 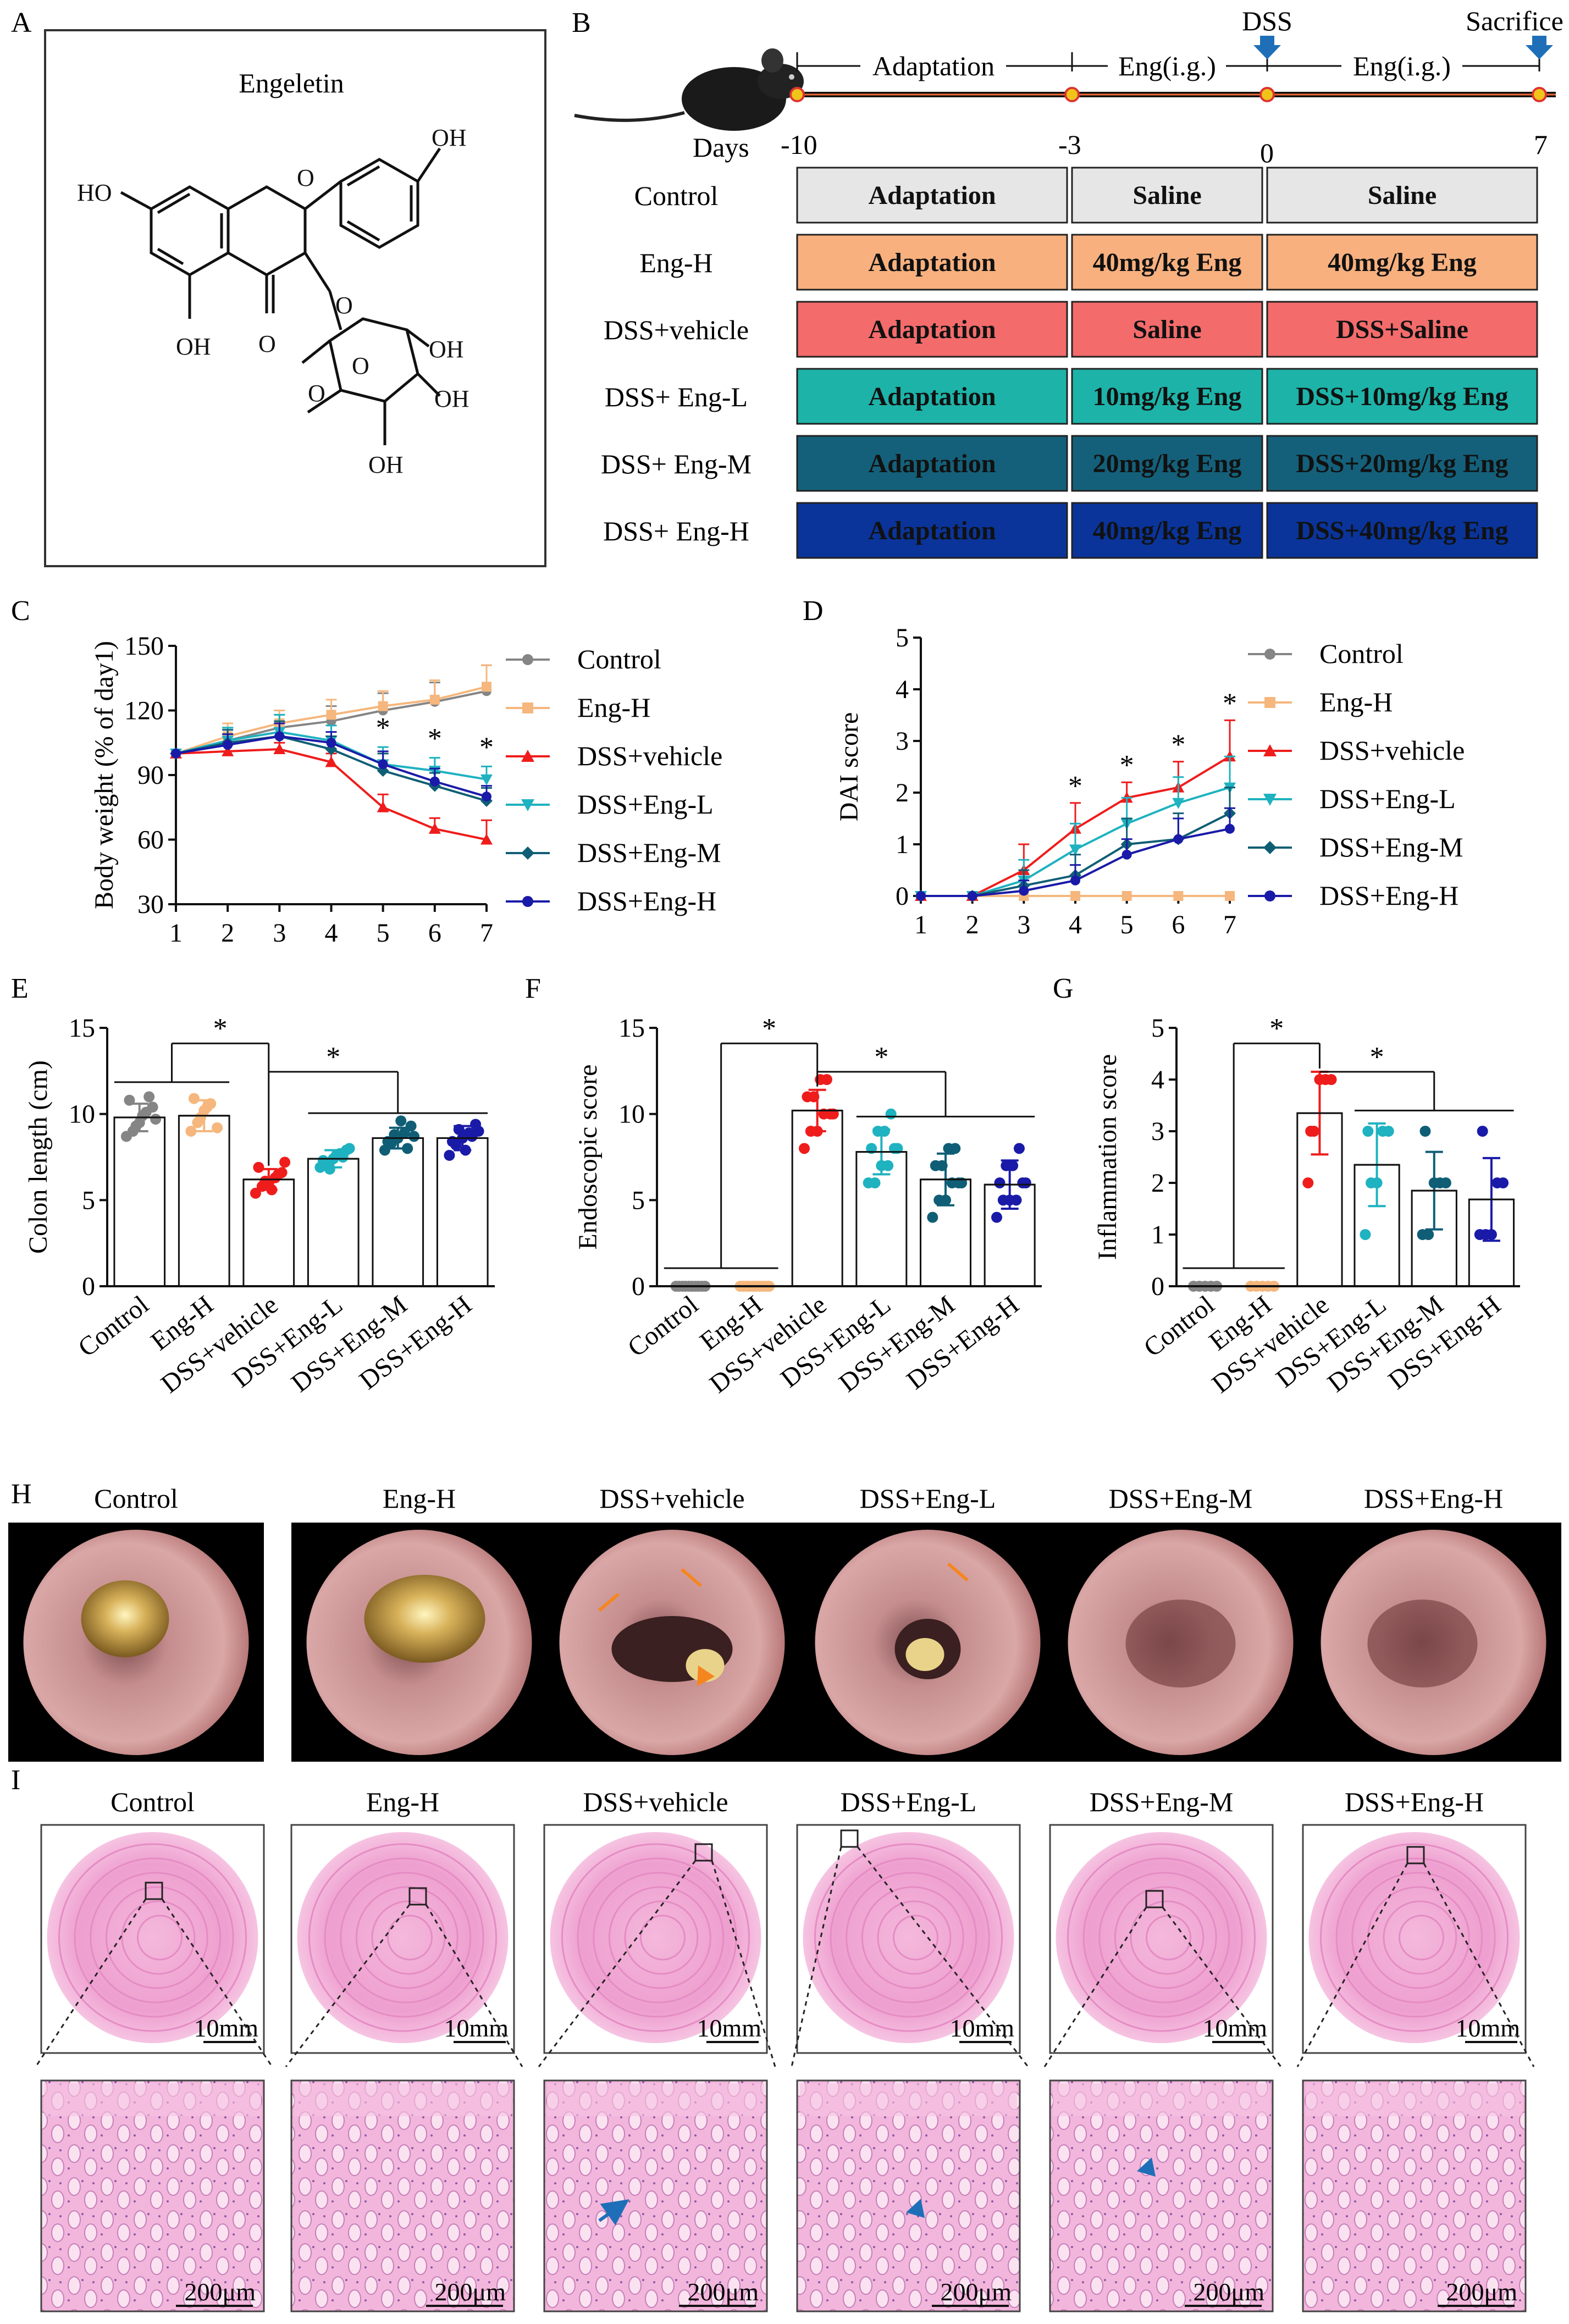 I want to click on compound-name: Engeletin, so click(x=291, y=83).